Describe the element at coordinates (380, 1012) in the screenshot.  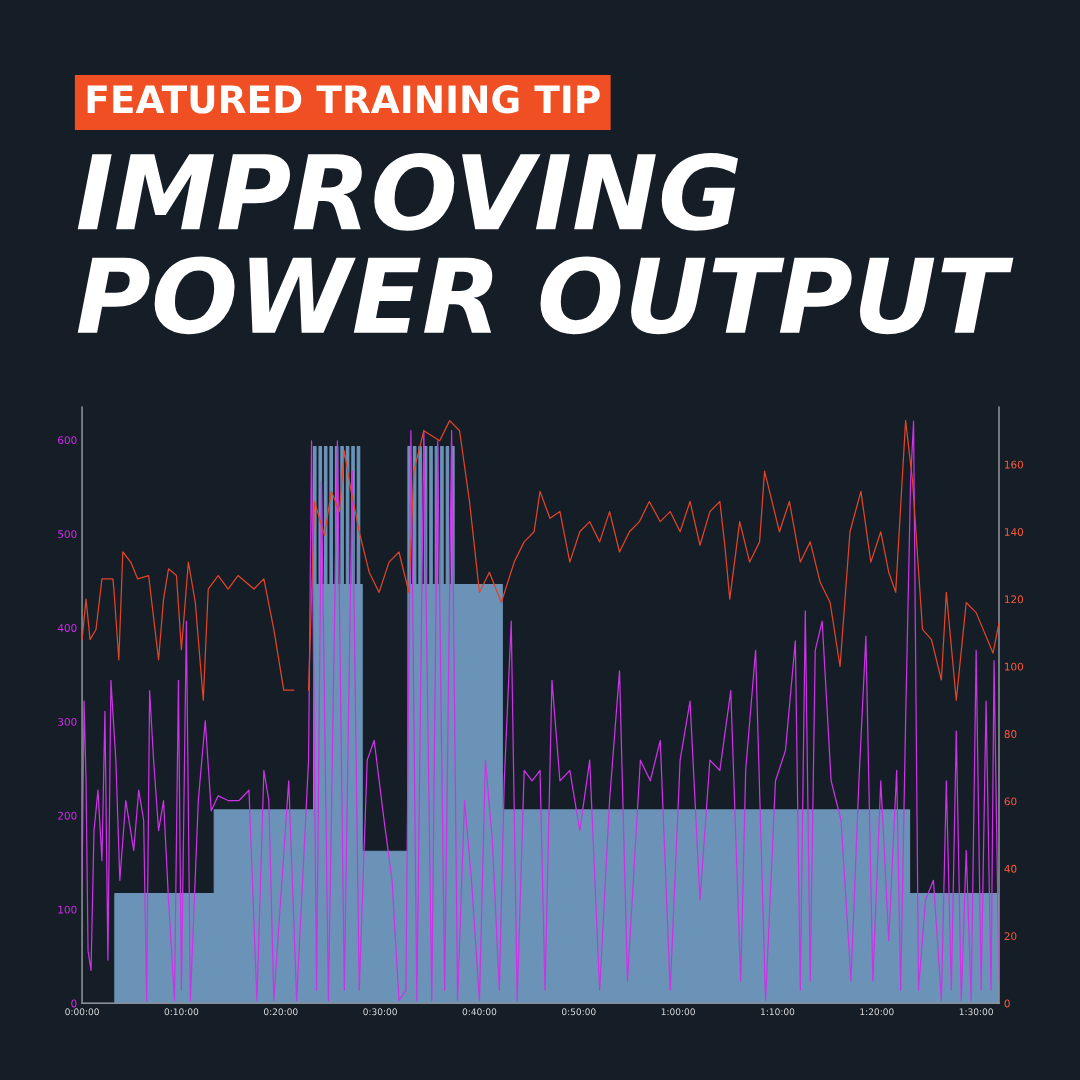
I see `x-tick-label: 0:30:00` at that location.